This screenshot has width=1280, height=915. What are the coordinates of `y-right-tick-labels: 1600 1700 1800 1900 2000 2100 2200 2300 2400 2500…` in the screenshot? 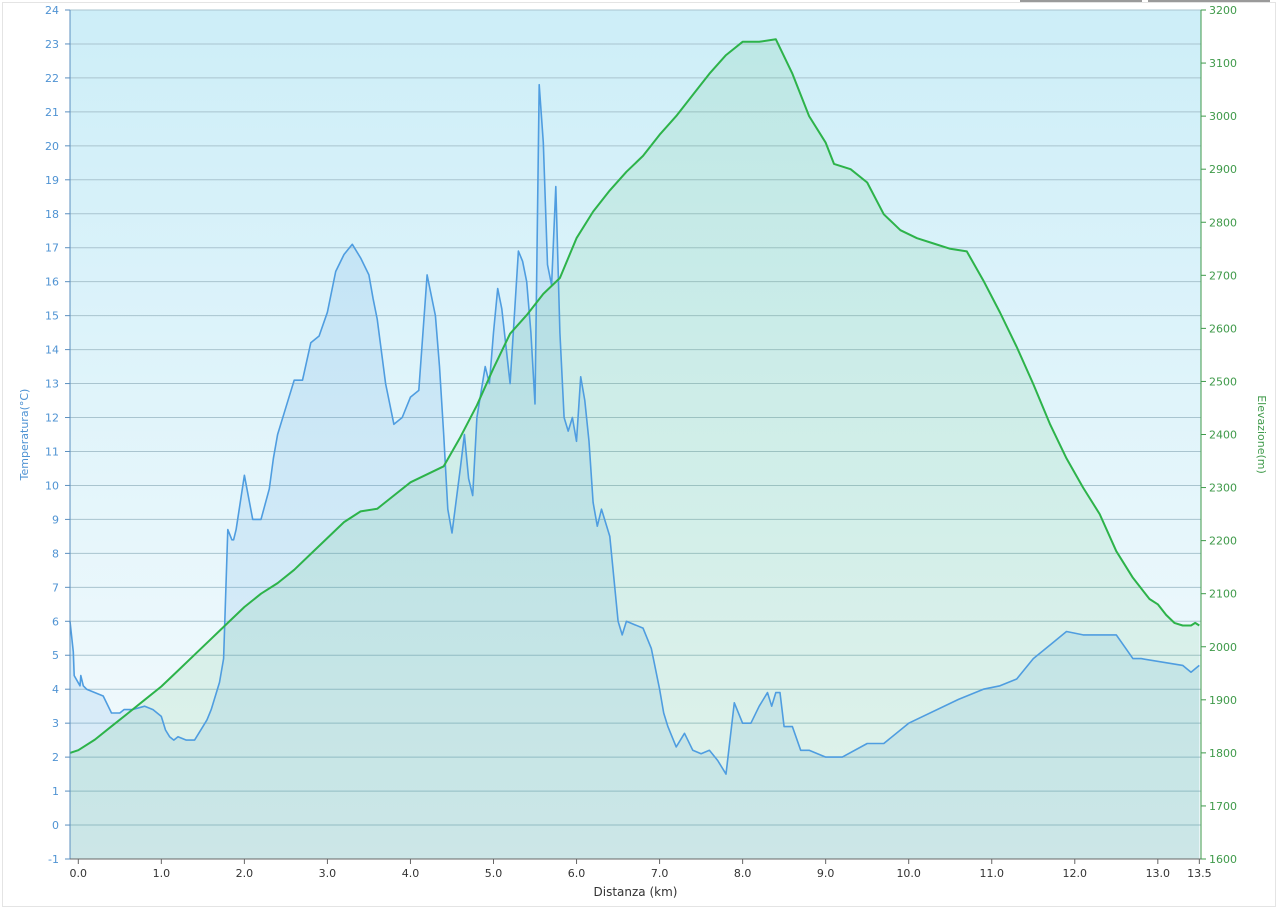 It's located at (1219, 435).